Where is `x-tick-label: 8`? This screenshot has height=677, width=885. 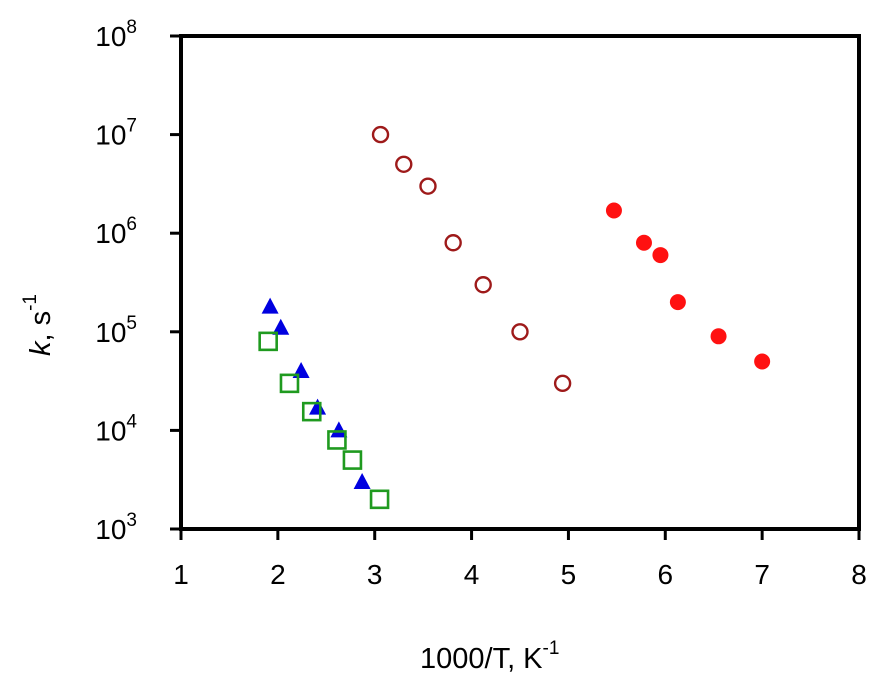 x-tick-label: 8 is located at coordinates (859, 574).